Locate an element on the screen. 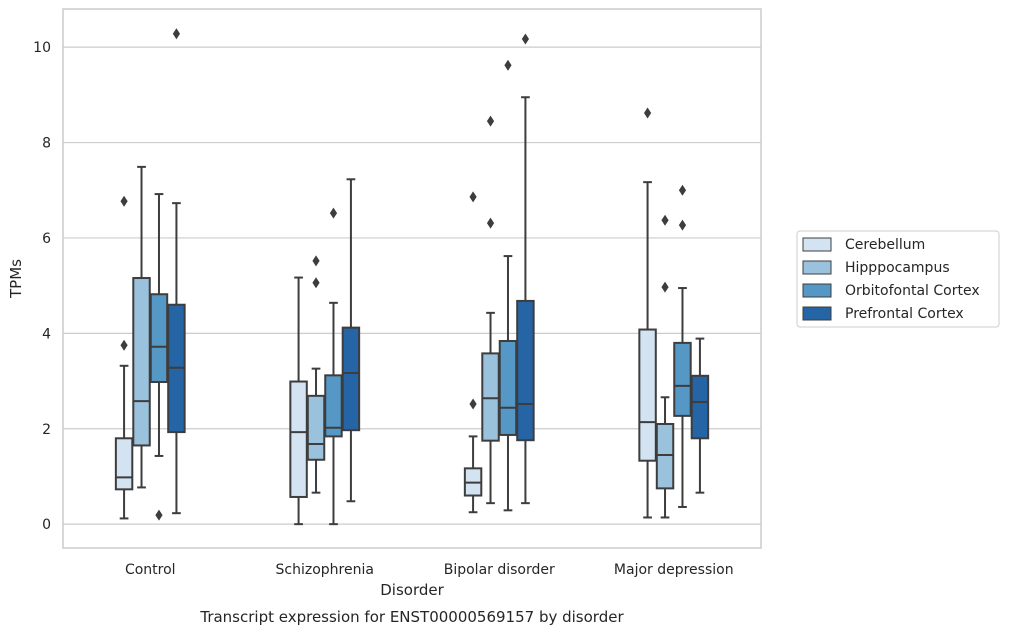  y-tick-label: 8 is located at coordinates (46, 144).